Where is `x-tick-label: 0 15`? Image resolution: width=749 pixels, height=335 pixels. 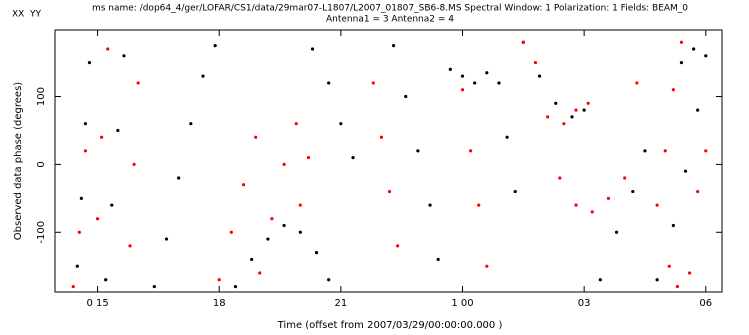
x-tick-label: 0 15 is located at coordinates (97, 303).